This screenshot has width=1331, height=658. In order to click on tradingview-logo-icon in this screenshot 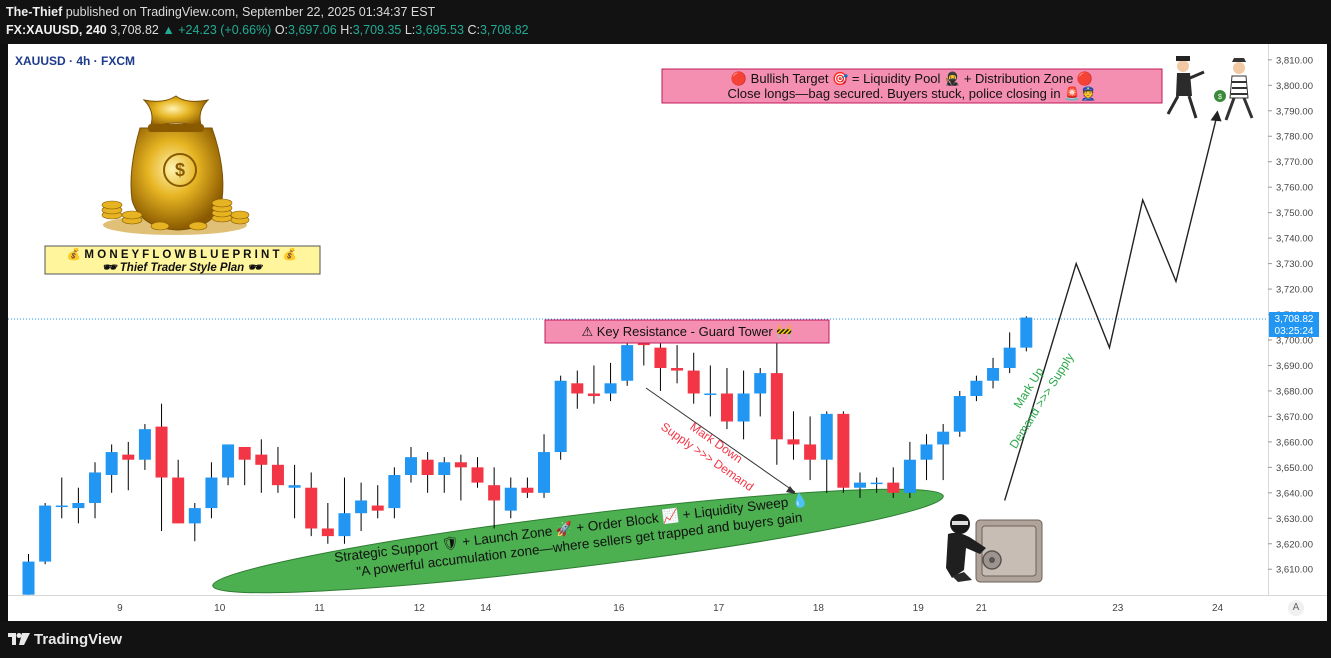, I will do `click(19, 639)`.